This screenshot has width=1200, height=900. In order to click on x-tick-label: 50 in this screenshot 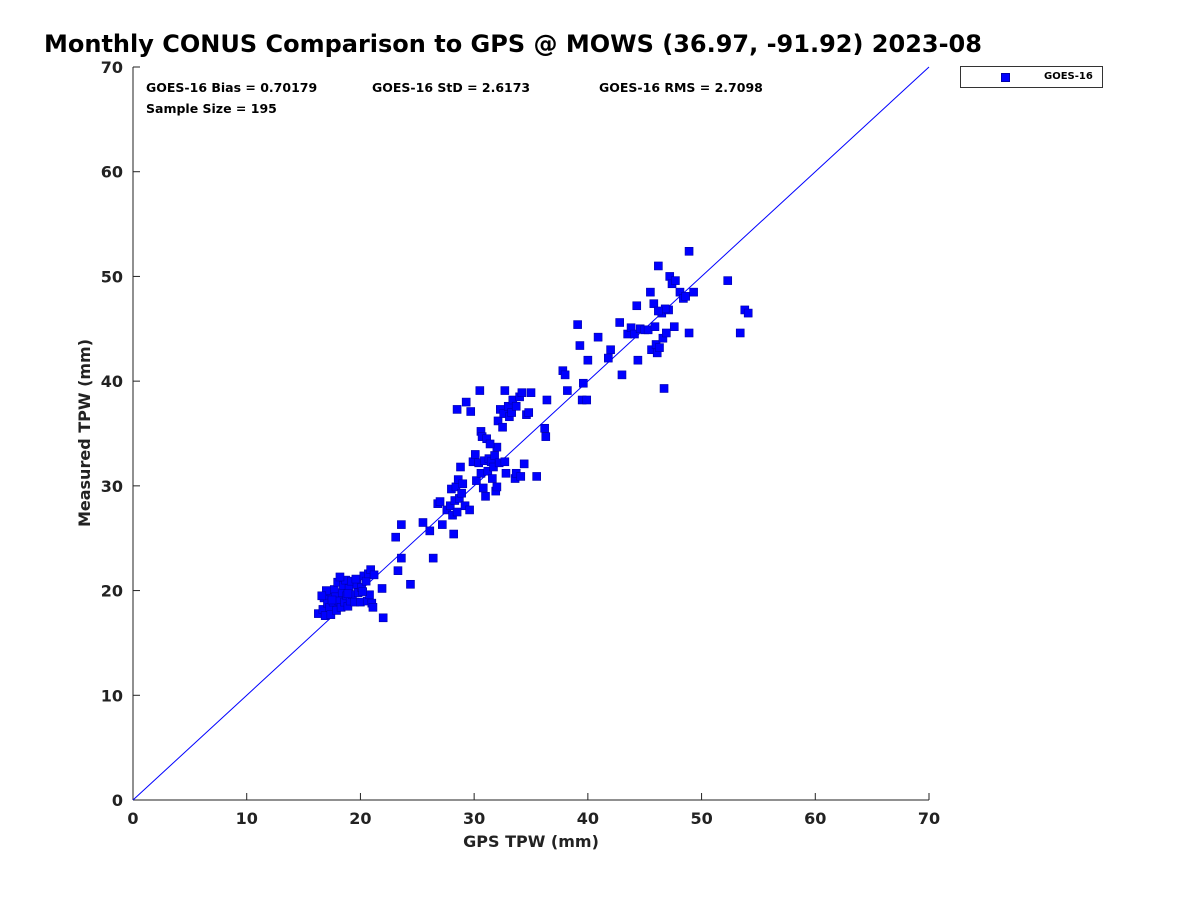, I will do `click(701, 818)`.